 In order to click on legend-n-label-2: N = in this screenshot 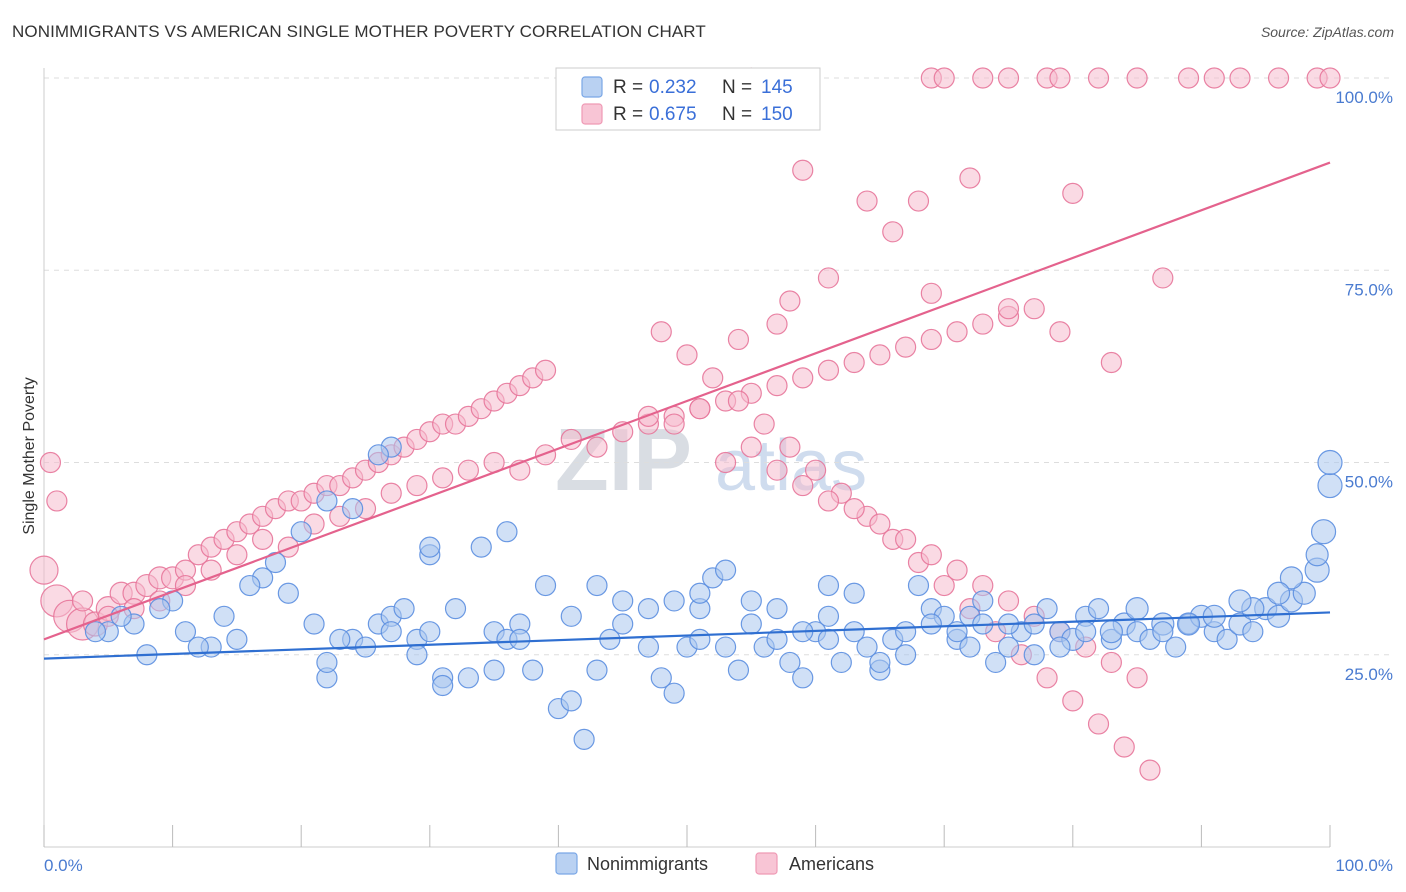, I will do `click(737, 114)`.